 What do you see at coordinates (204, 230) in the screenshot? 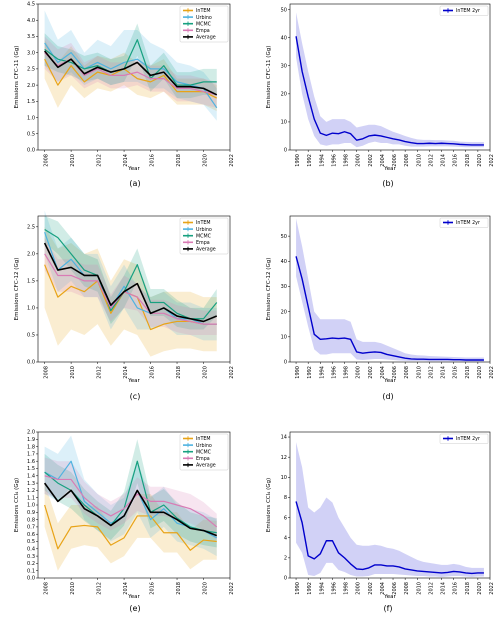
I see `legend-entry-1: Urbino` at bounding box center [204, 230].